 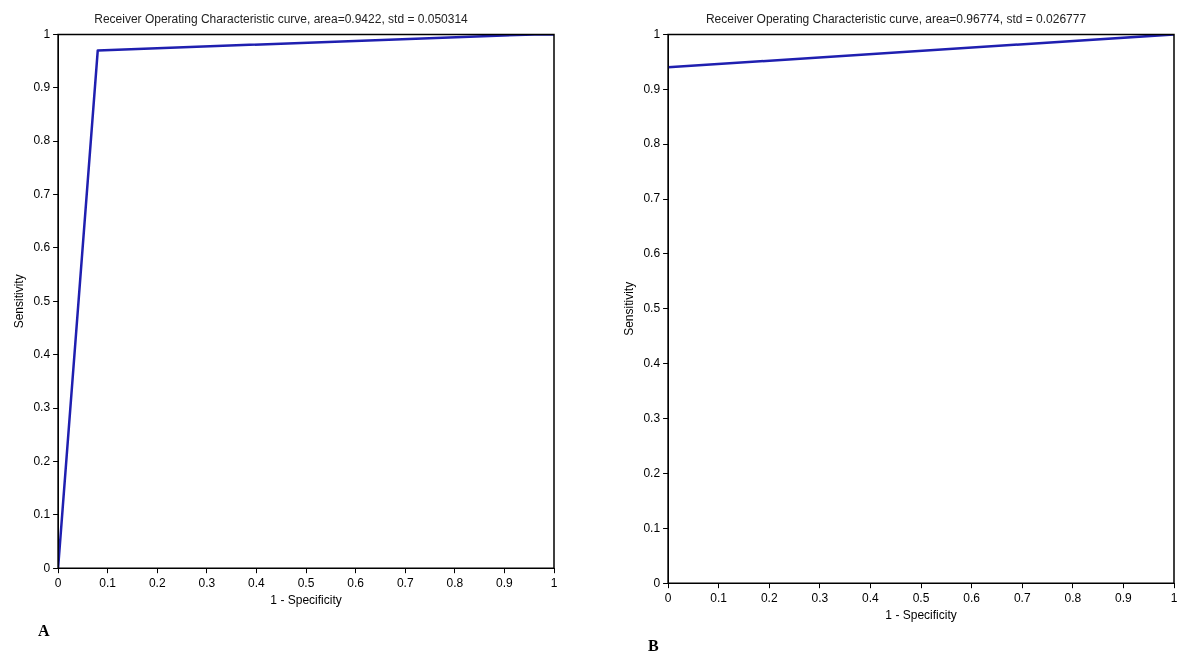 What do you see at coordinates (281, 18) in the screenshot?
I see `chart-title: Receiver Operating Characteristic curve, area=0.9422, std = 0.050314` at bounding box center [281, 18].